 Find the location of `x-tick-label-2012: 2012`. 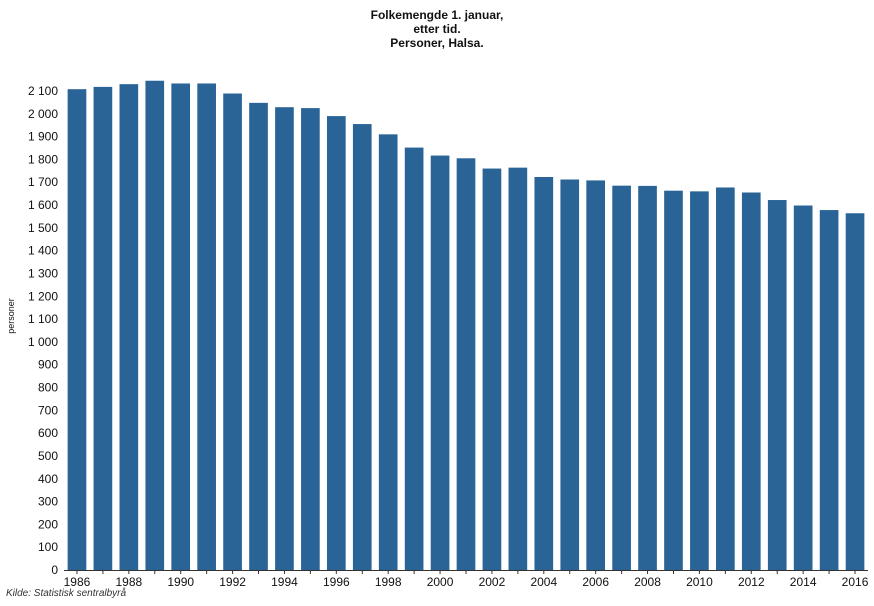

x-tick-label-2012: 2012 is located at coordinates (751, 582).